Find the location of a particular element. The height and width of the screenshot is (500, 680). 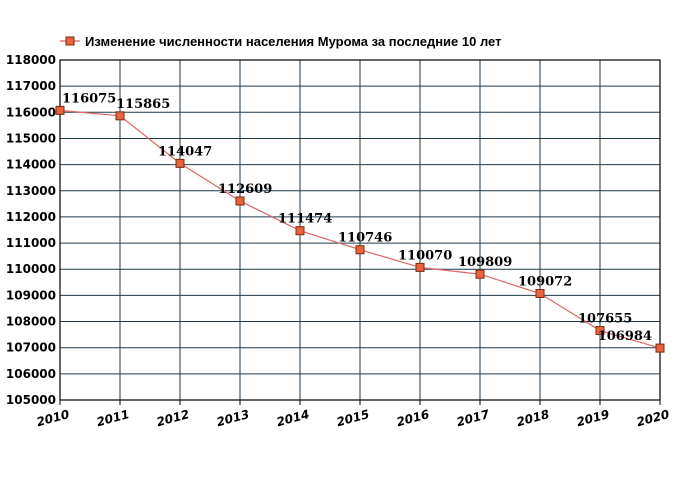

data-label: 109072 is located at coordinates (545, 282).